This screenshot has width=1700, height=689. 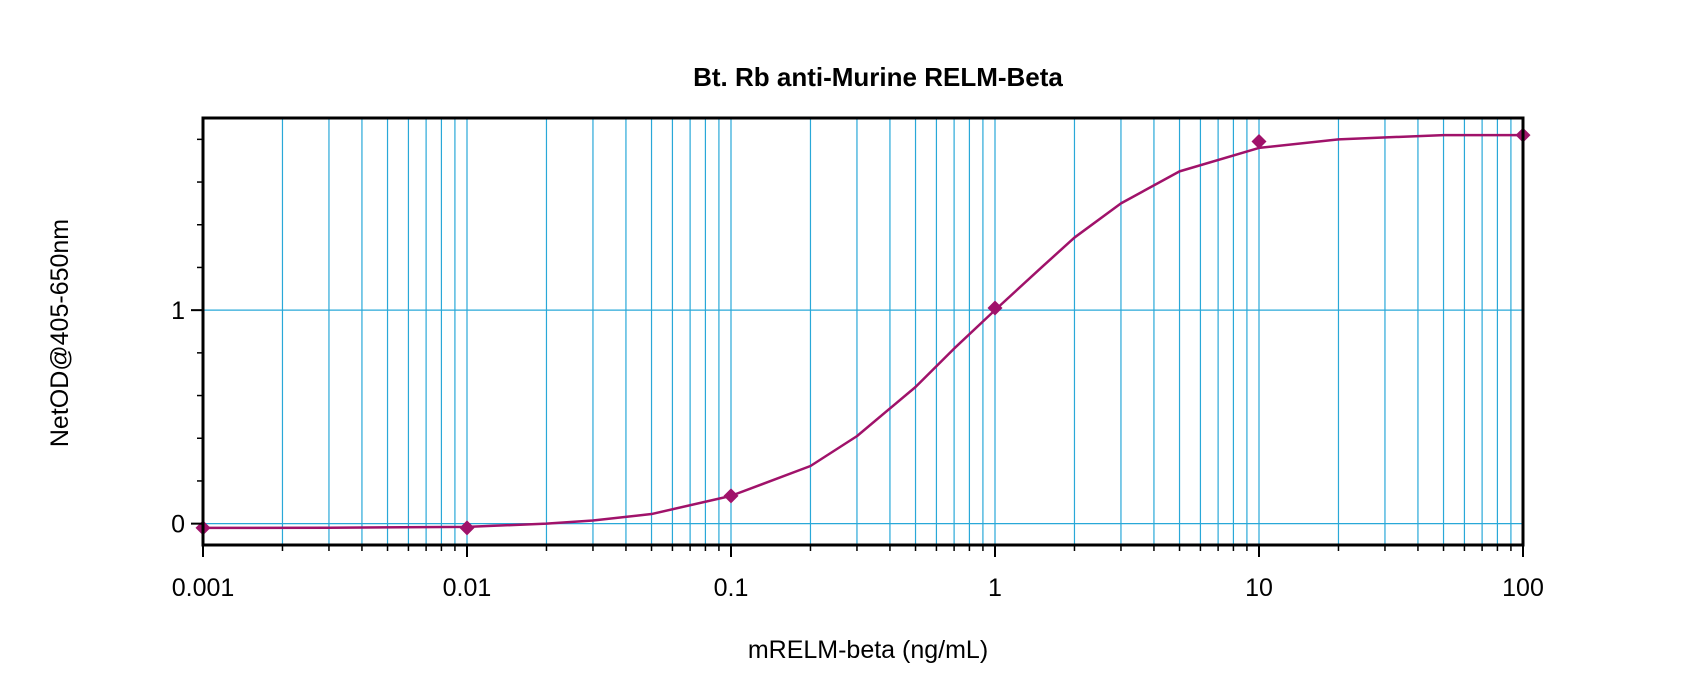 I want to click on y-tick-label: 1, so click(x=178, y=311).